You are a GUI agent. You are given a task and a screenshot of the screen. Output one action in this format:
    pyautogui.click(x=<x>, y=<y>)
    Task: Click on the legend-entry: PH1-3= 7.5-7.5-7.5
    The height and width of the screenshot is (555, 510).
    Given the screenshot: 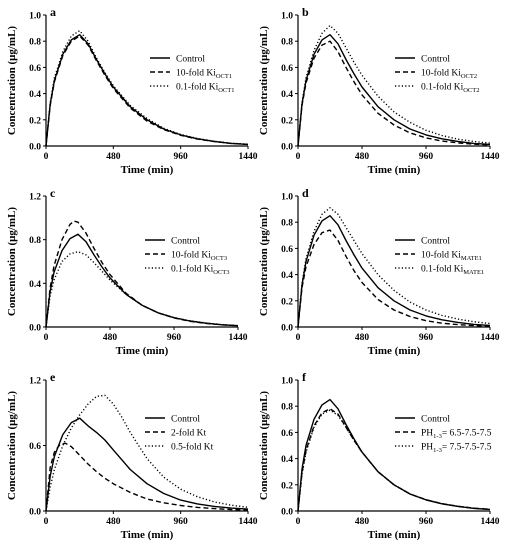 What is the action you would take?
    pyautogui.click(x=456, y=449)
    